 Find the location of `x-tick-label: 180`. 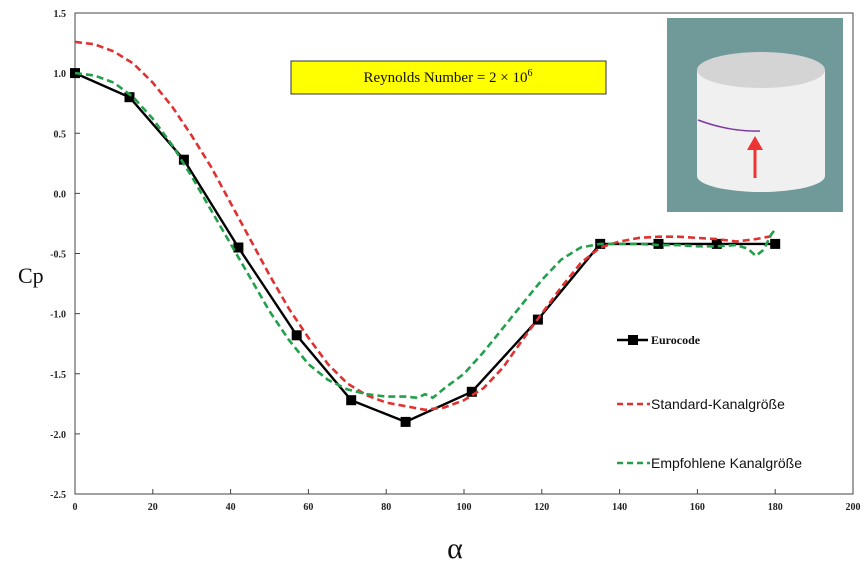

x-tick-label: 180 is located at coordinates (775, 507).